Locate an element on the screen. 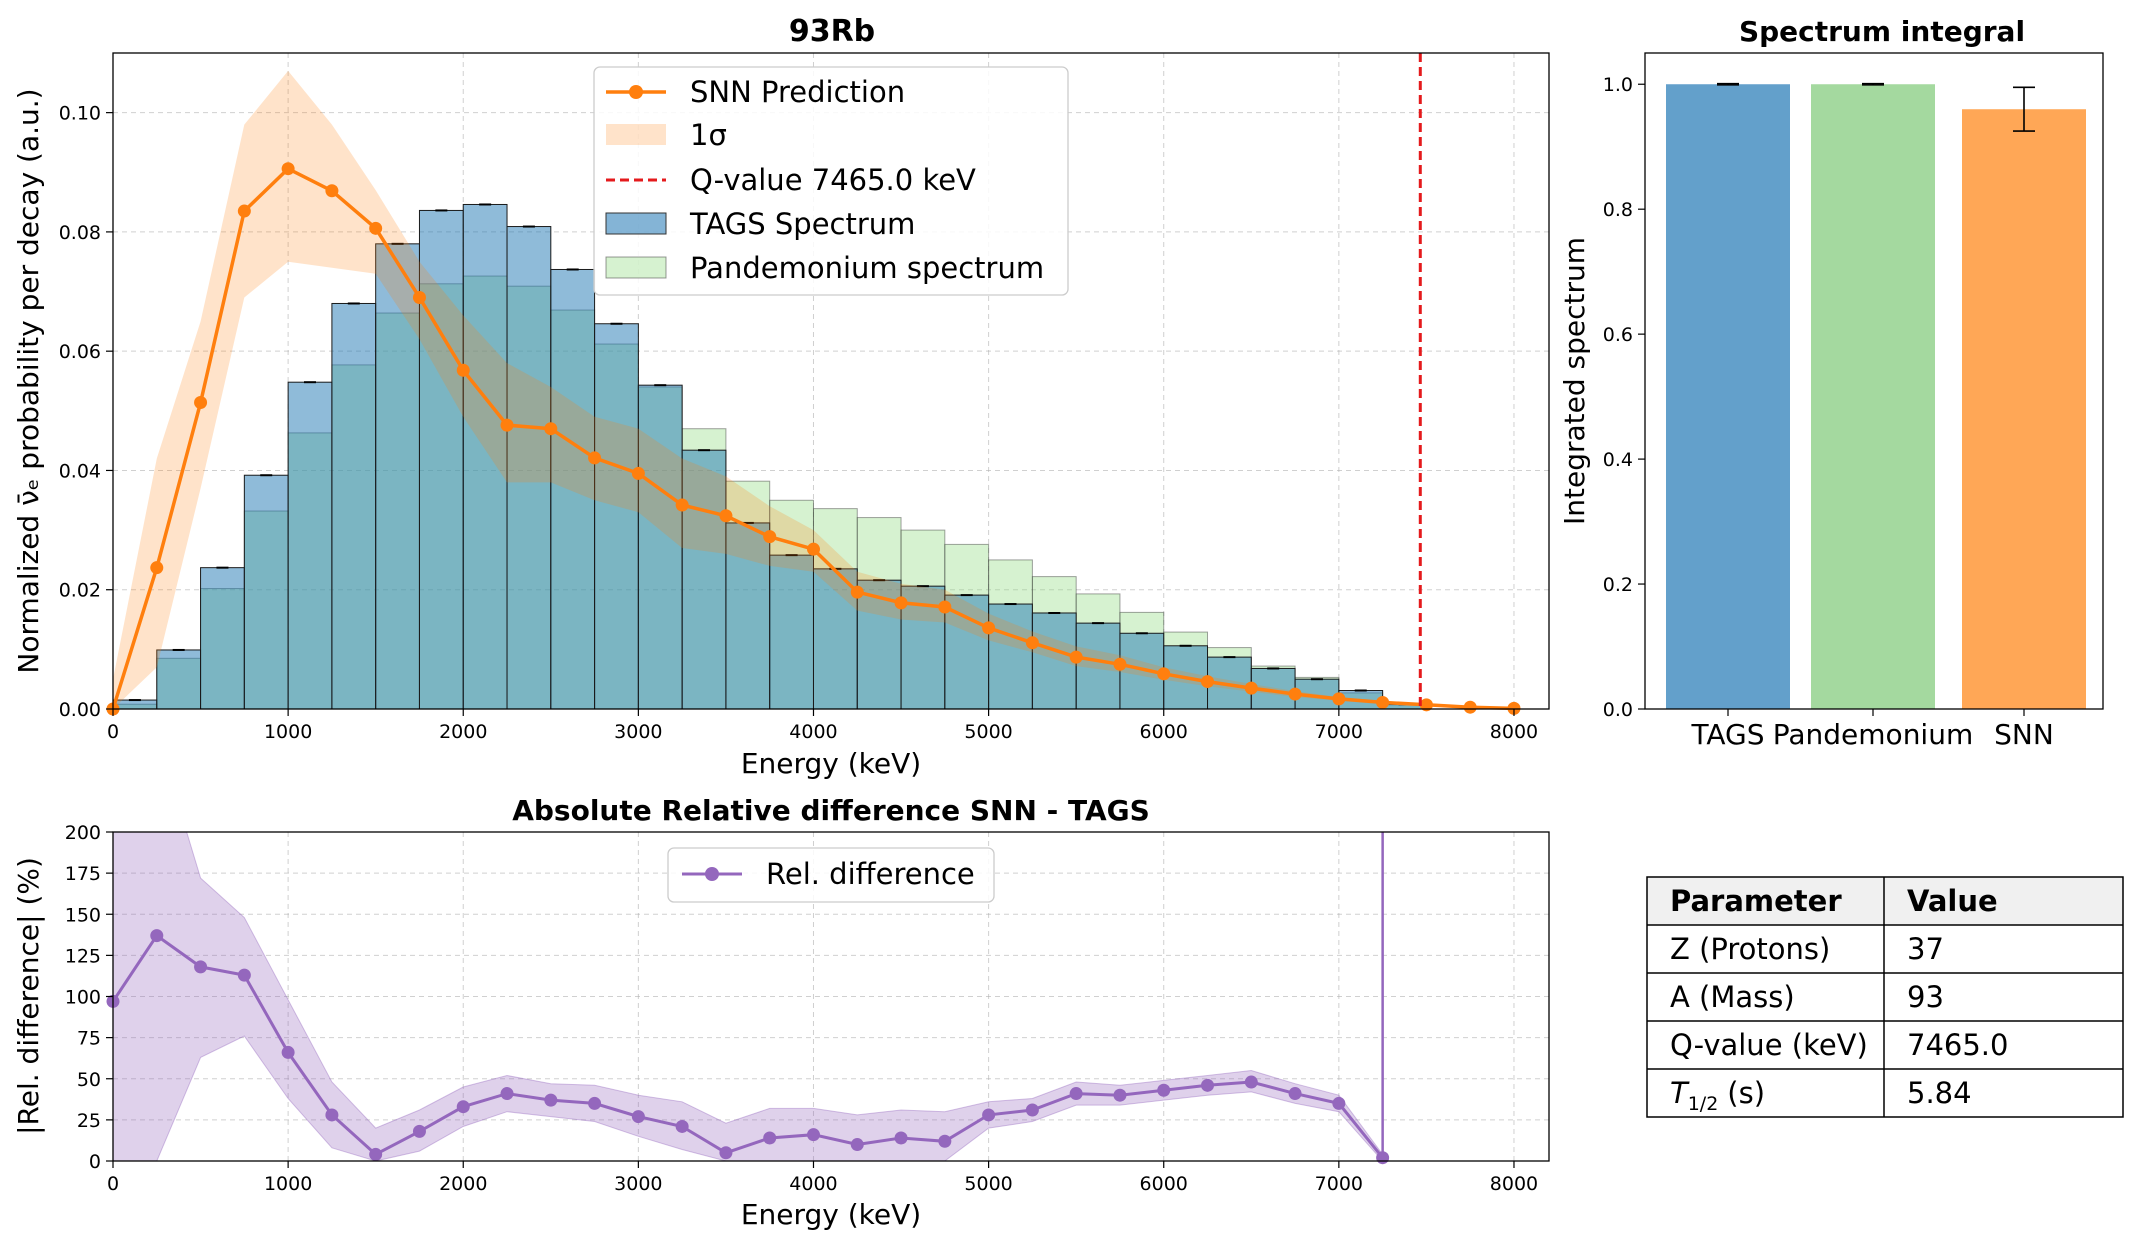 The width and height of the screenshot is (2137, 1246). main-x-tick-label: 5000 is located at coordinates (988, 732).